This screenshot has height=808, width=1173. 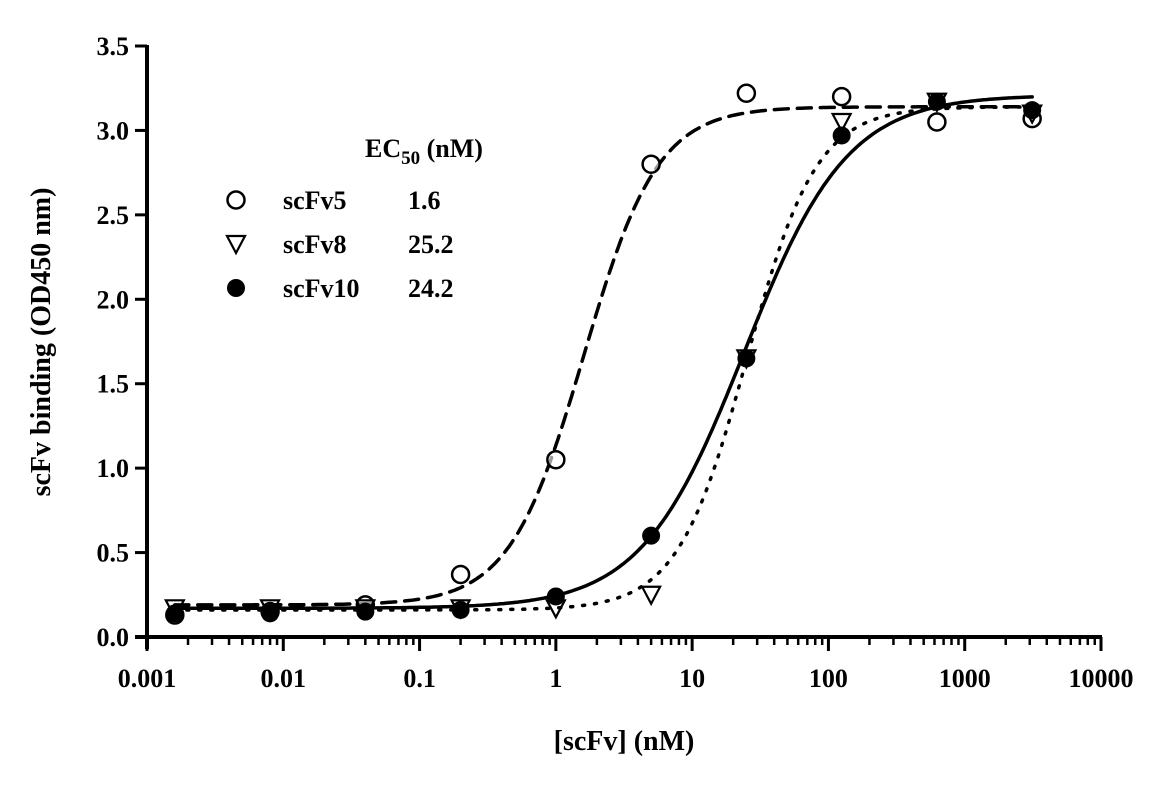 What do you see at coordinates (431, 288) in the screenshot?
I see `legend-ec50-value: 24.2` at bounding box center [431, 288].